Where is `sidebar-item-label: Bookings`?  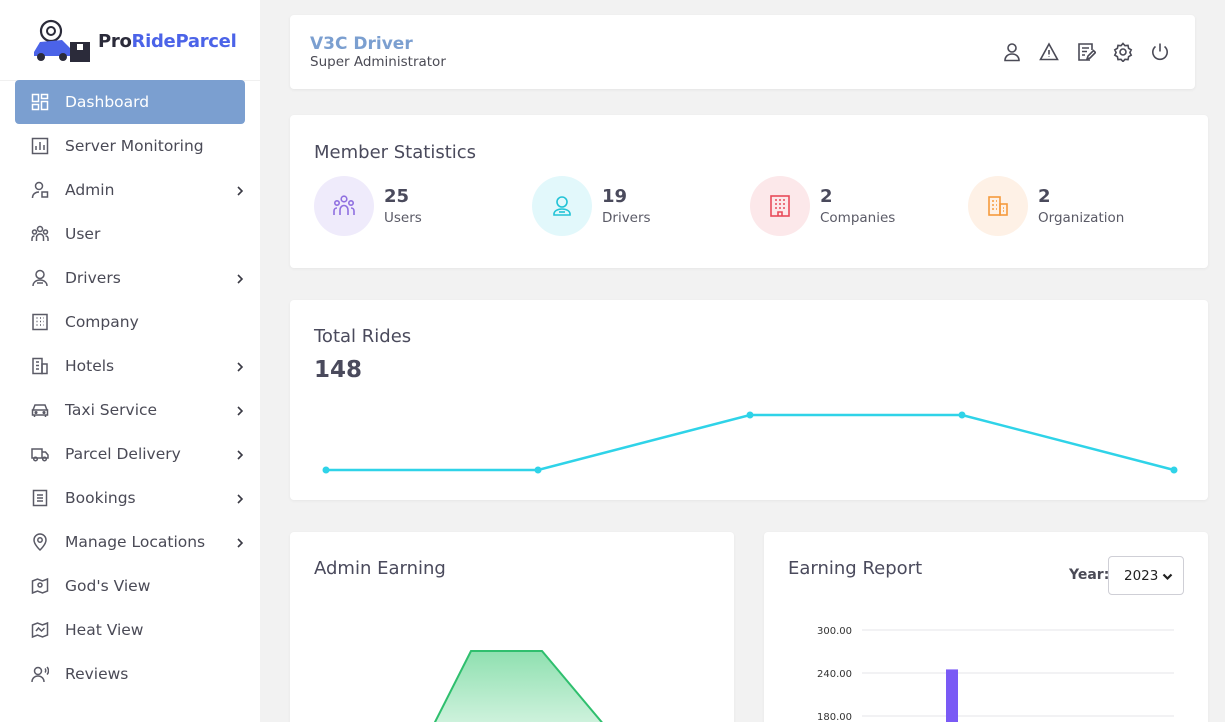
sidebar-item-label: Bookings is located at coordinates (100, 498).